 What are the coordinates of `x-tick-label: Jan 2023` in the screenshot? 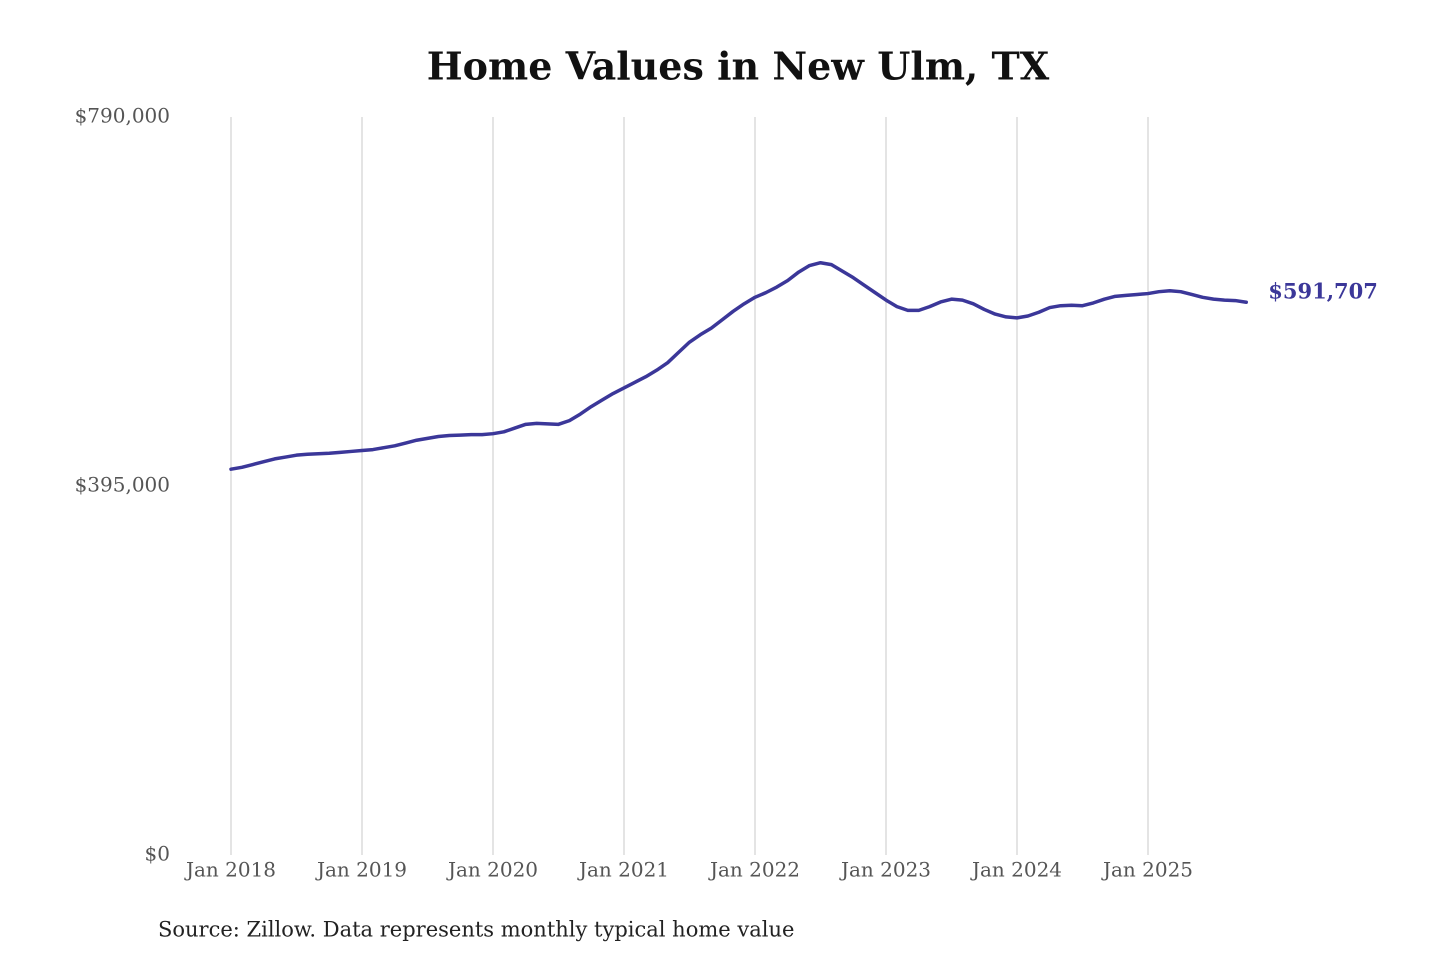 It's located at (885, 870).